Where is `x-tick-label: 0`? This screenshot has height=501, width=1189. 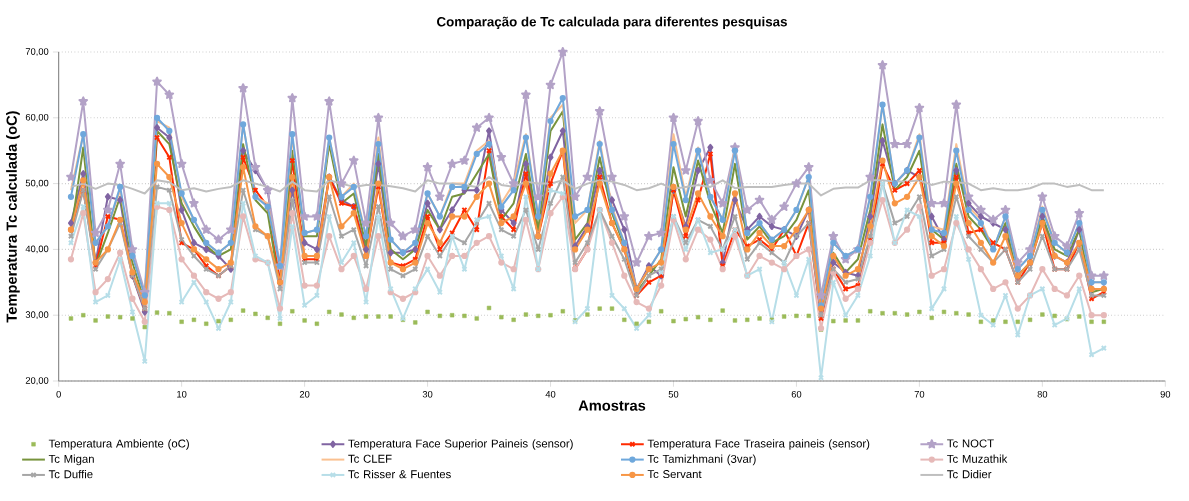 x-tick-label: 0 is located at coordinates (58, 394).